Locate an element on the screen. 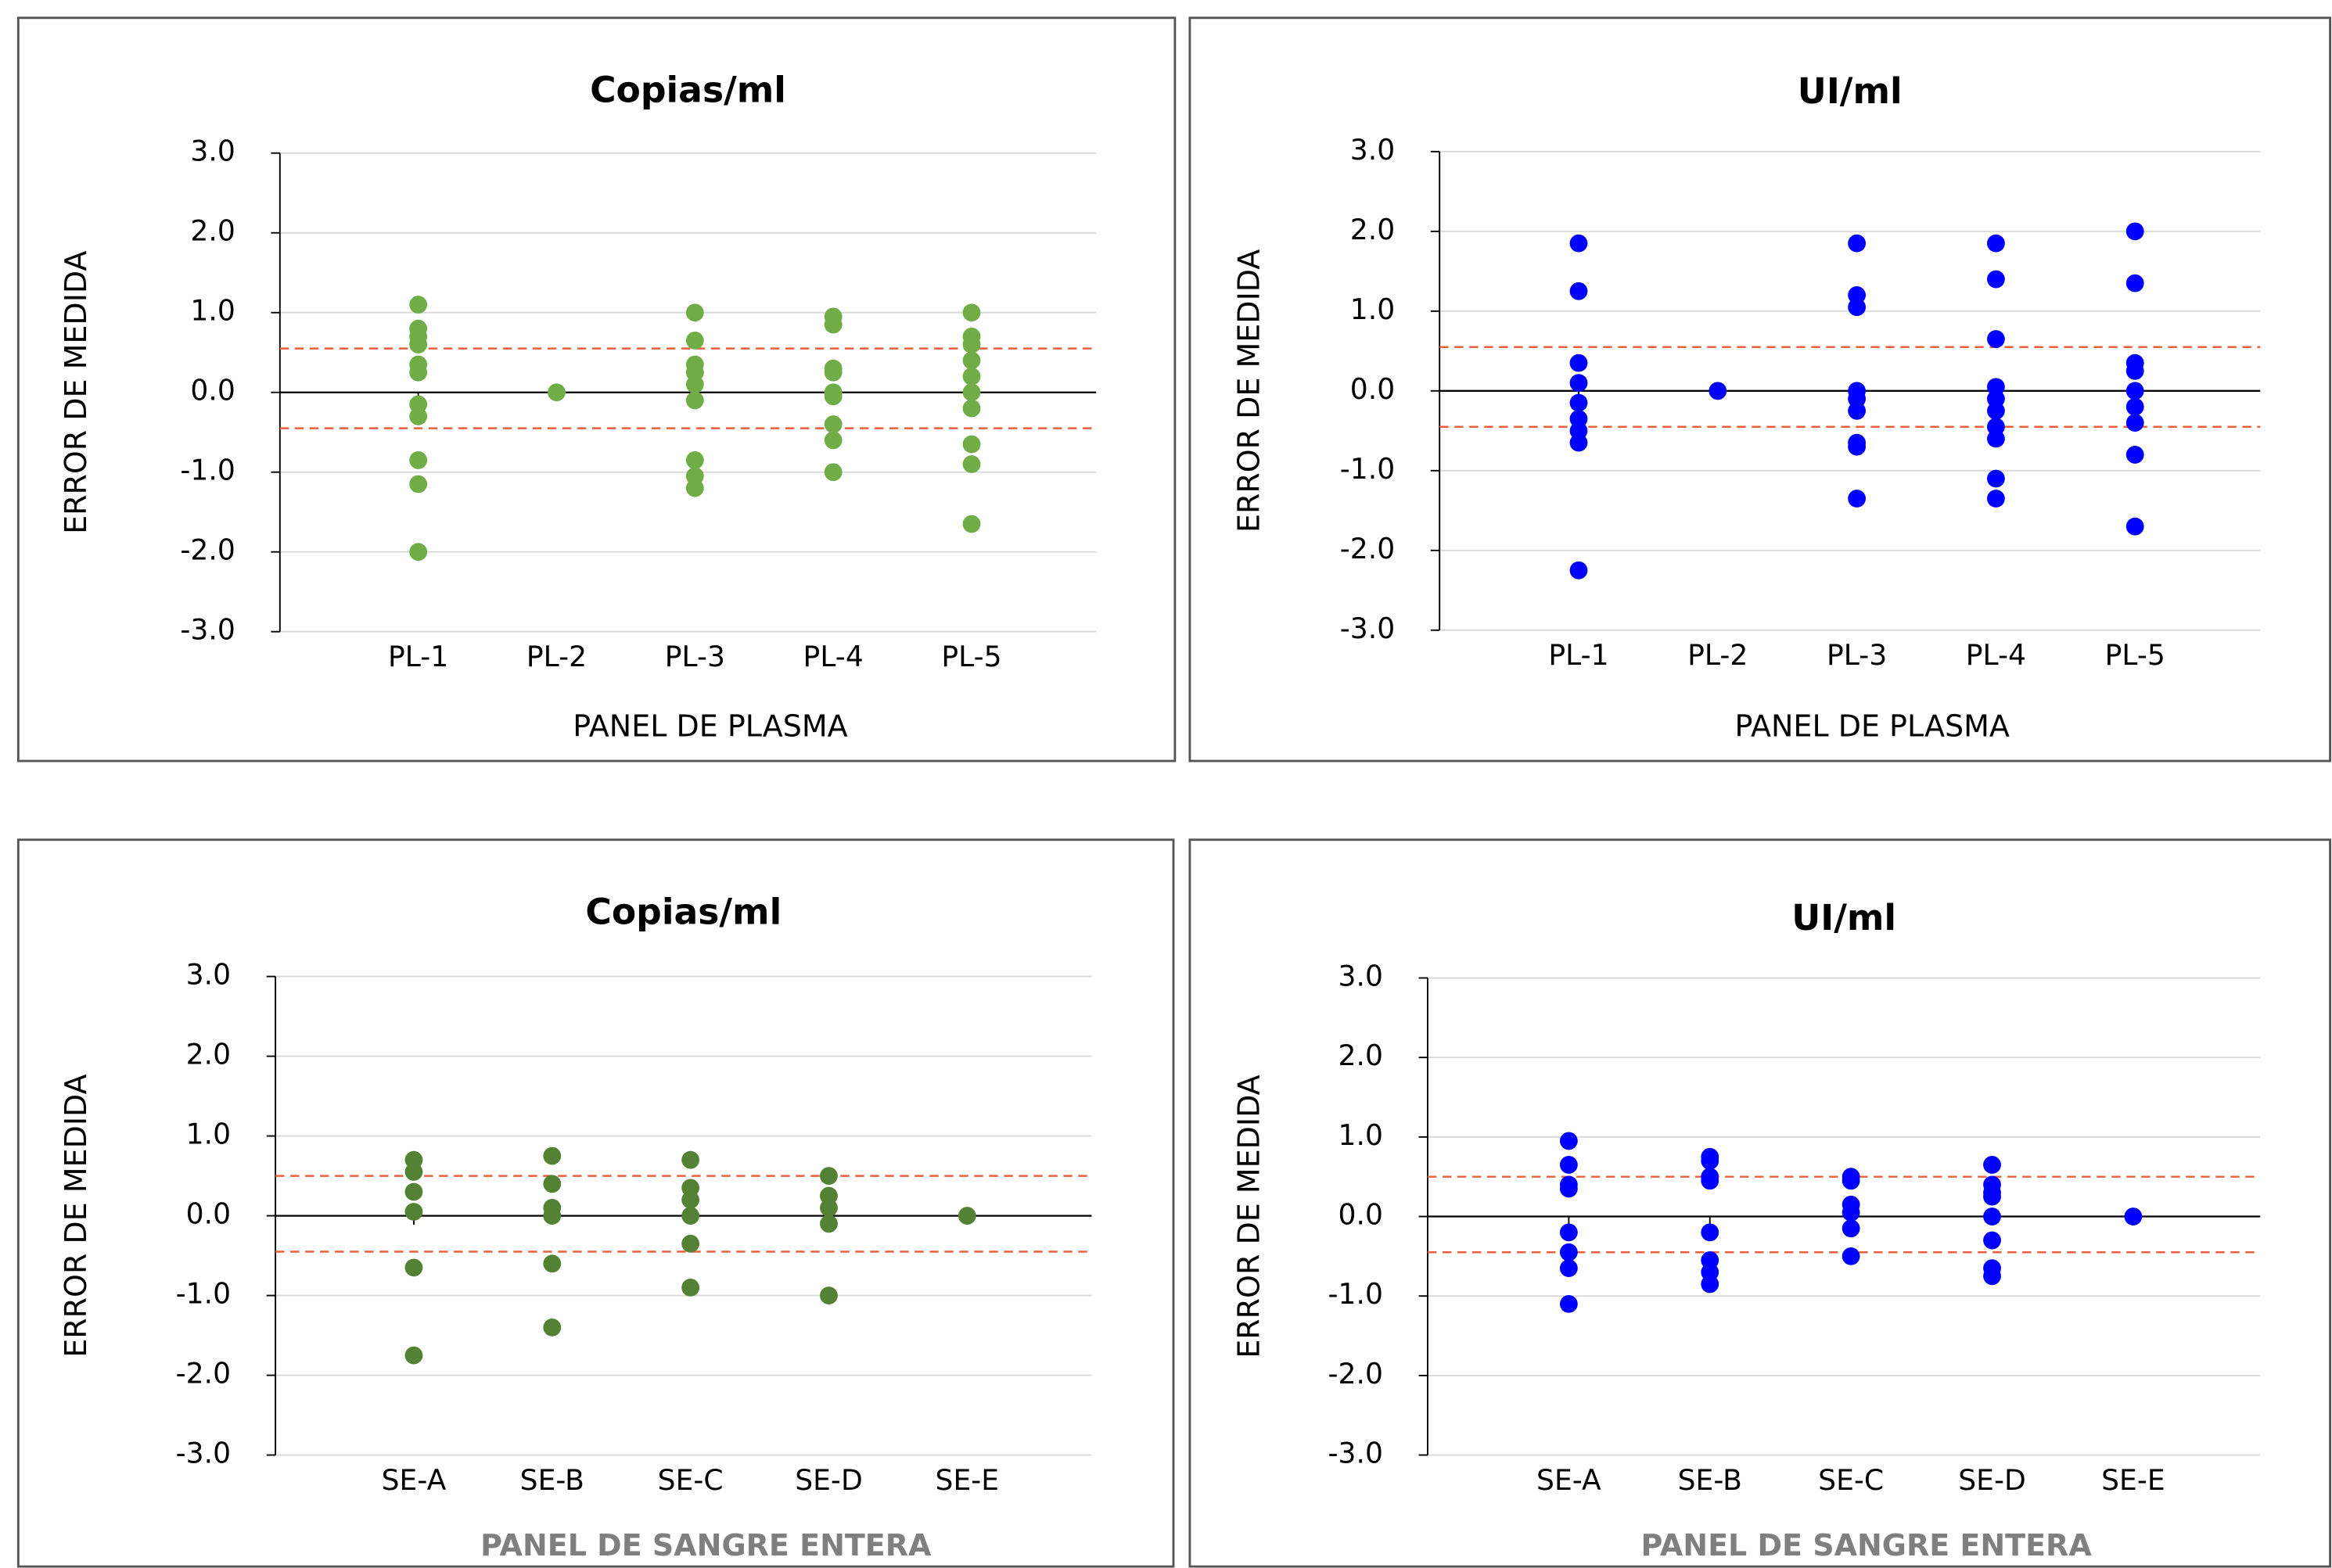 This screenshot has width=2332, height=1568. x-tick-label: PL-1 is located at coordinates (418, 656).